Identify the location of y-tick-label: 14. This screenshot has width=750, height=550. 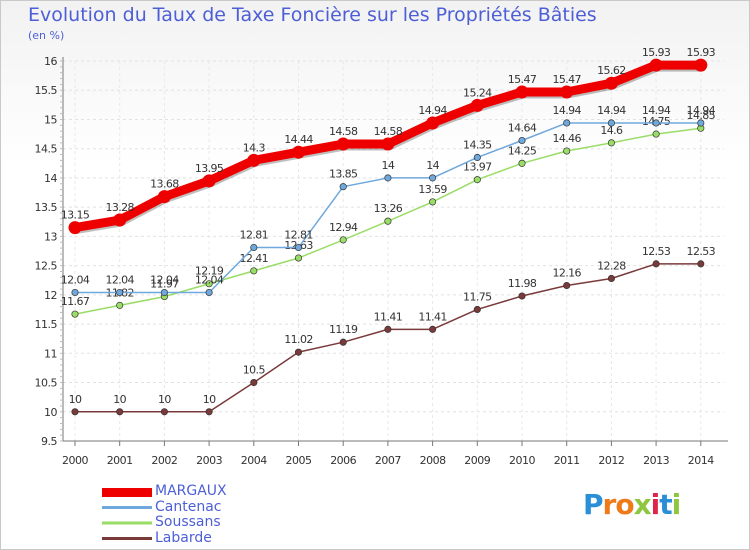
(50, 178).